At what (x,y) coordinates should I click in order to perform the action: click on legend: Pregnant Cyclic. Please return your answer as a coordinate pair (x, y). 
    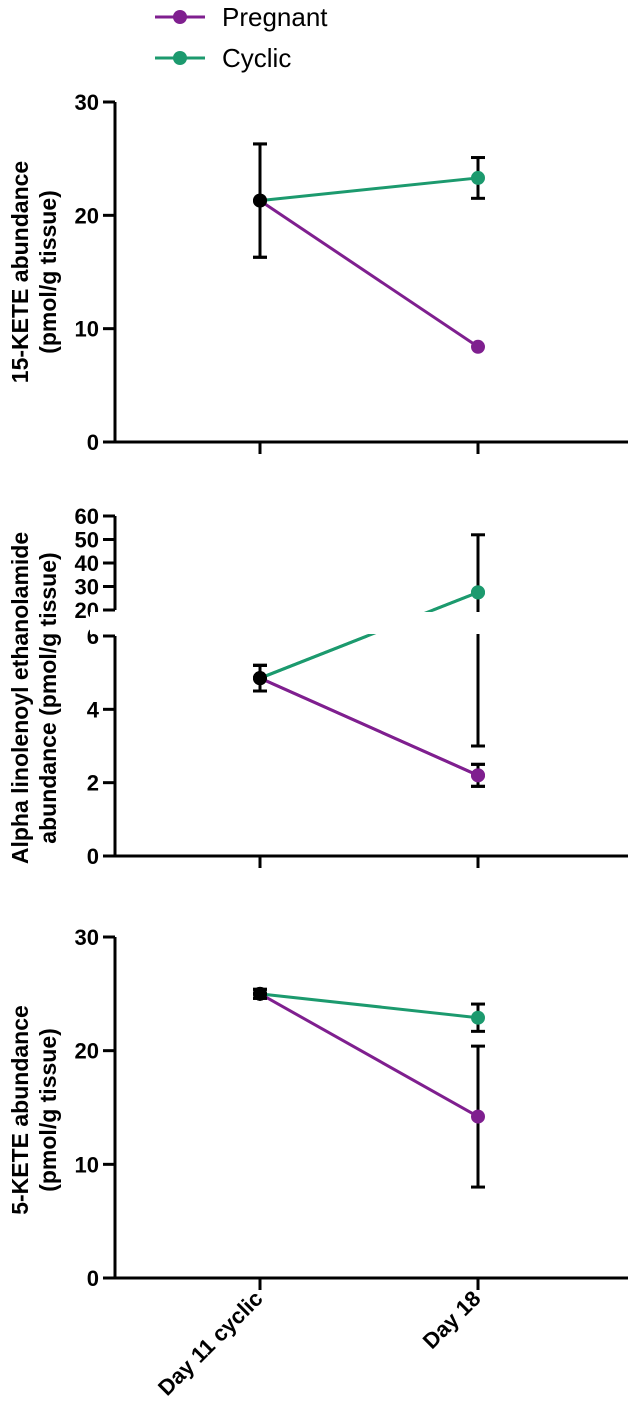
    Looking at the image, I should click on (241, 37).